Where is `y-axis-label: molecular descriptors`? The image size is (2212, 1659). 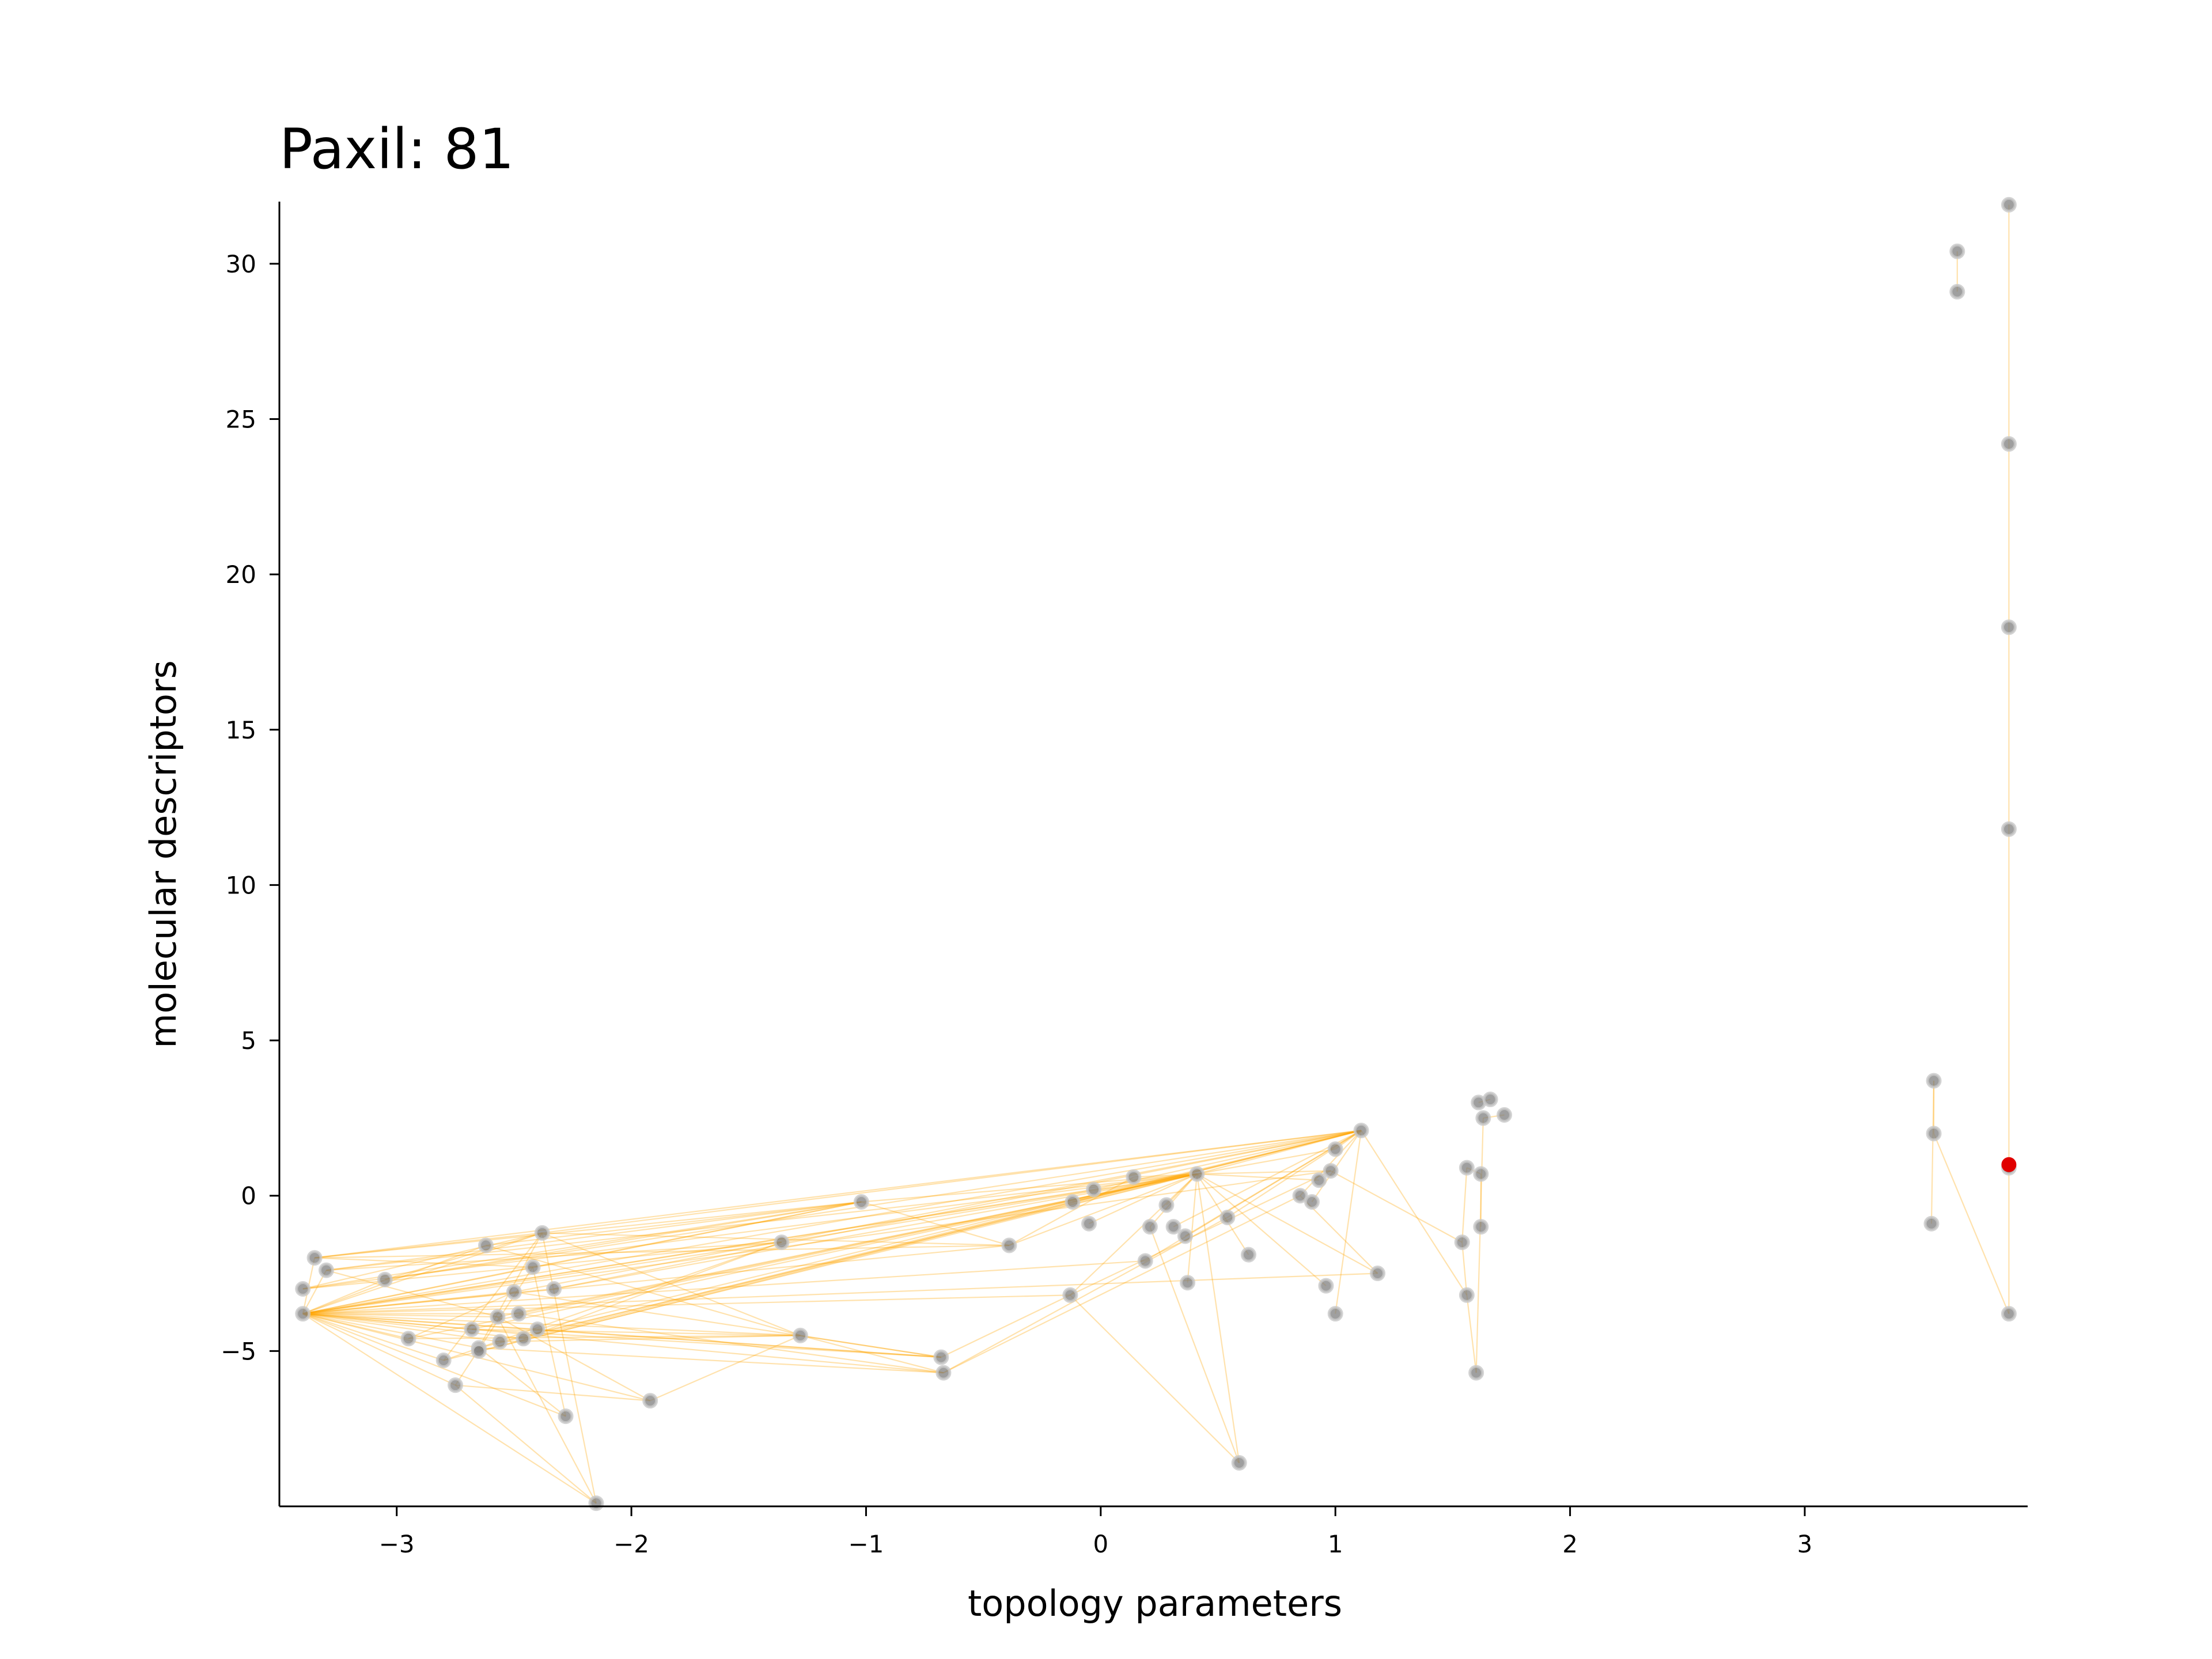
y-axis-label: molecular descriptors is located at coordinates (163, 854).